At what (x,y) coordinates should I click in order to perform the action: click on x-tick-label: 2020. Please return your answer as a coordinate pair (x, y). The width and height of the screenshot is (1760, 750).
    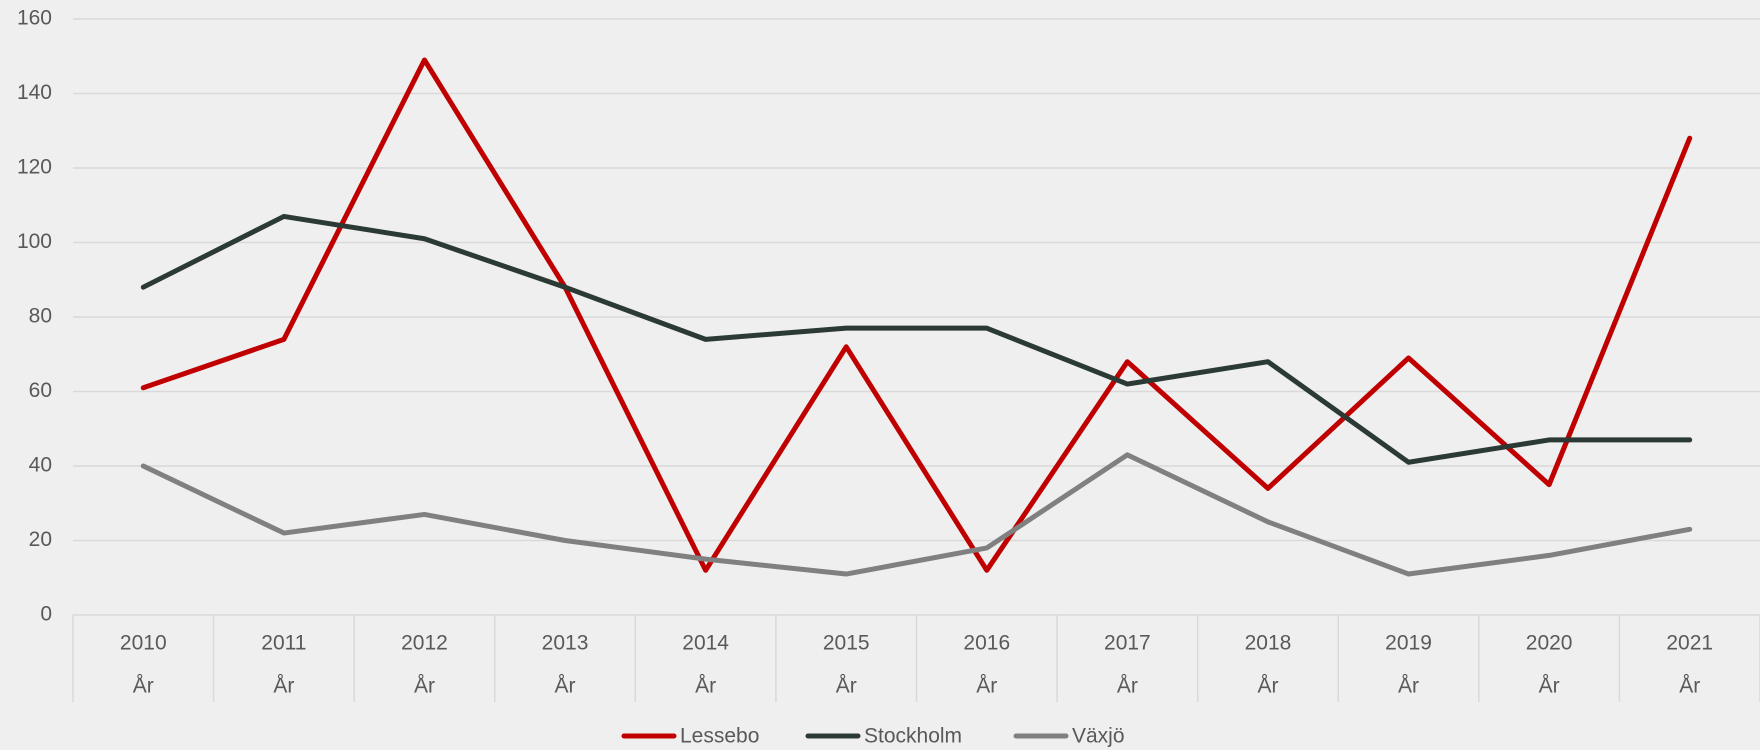
    Looking at the image, I should click on (1549, 643).